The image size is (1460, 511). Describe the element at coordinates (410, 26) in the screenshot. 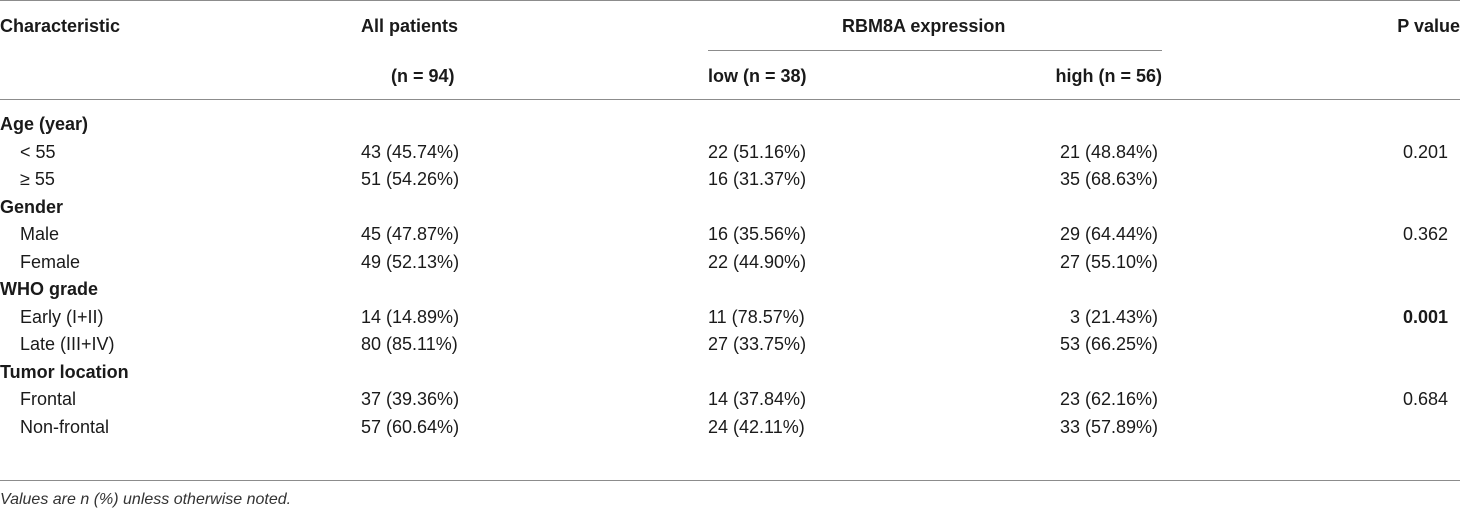

I see `header-all-patients: All patients` at that location.